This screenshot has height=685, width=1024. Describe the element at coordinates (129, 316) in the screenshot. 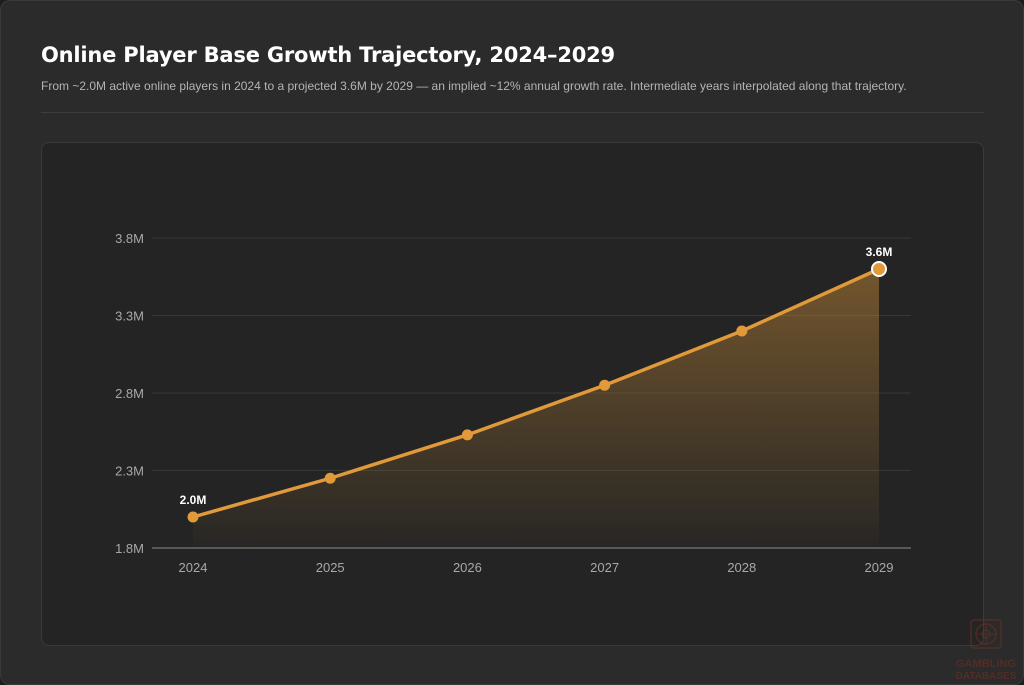

I see `y-tick-label: 3.3M` at that location.